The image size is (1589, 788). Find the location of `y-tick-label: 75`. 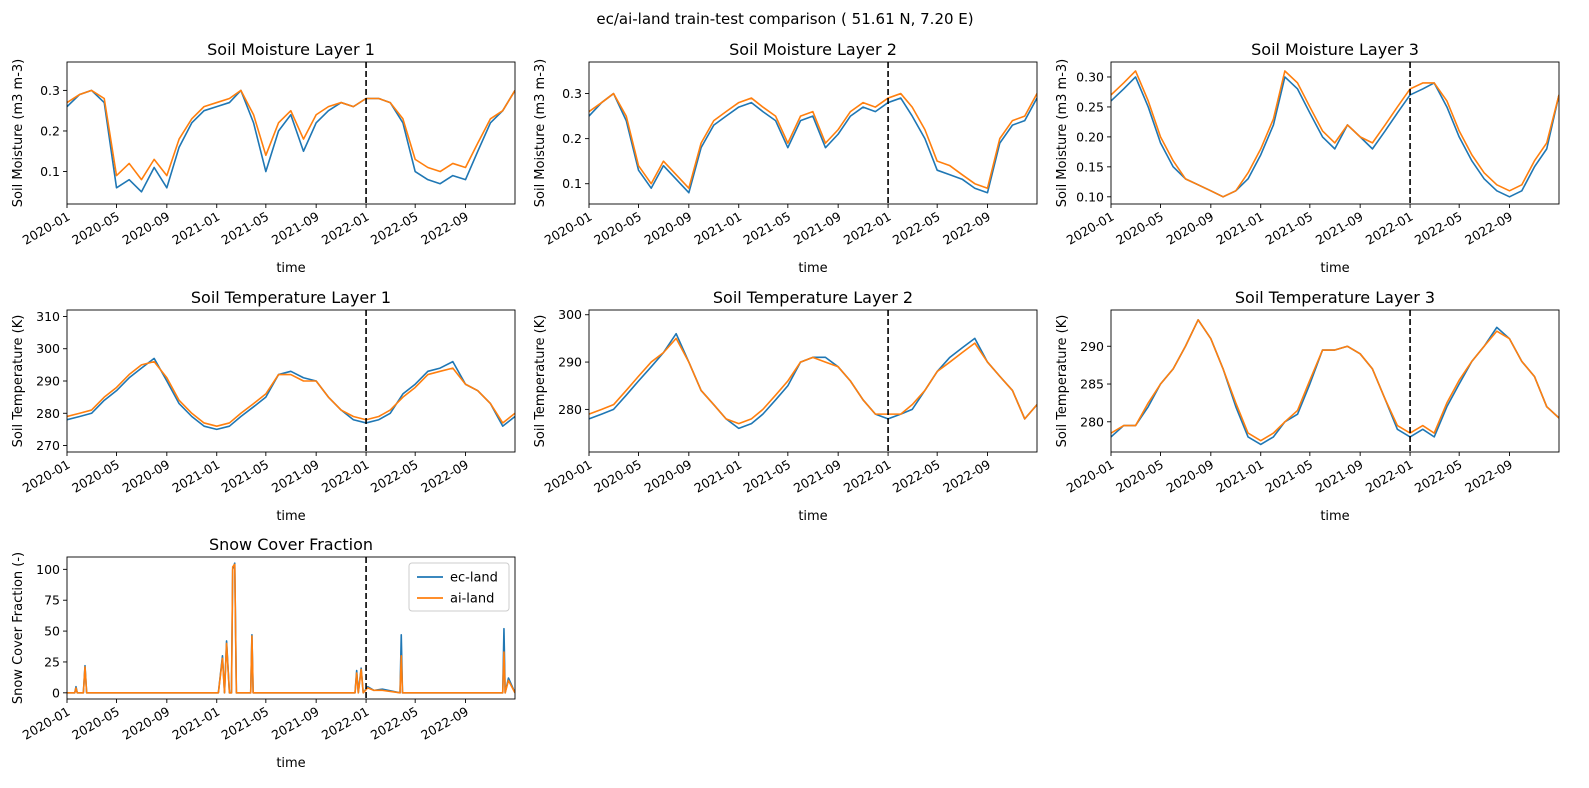

y-tick-label: 75 is located at coordinates (52, 600).